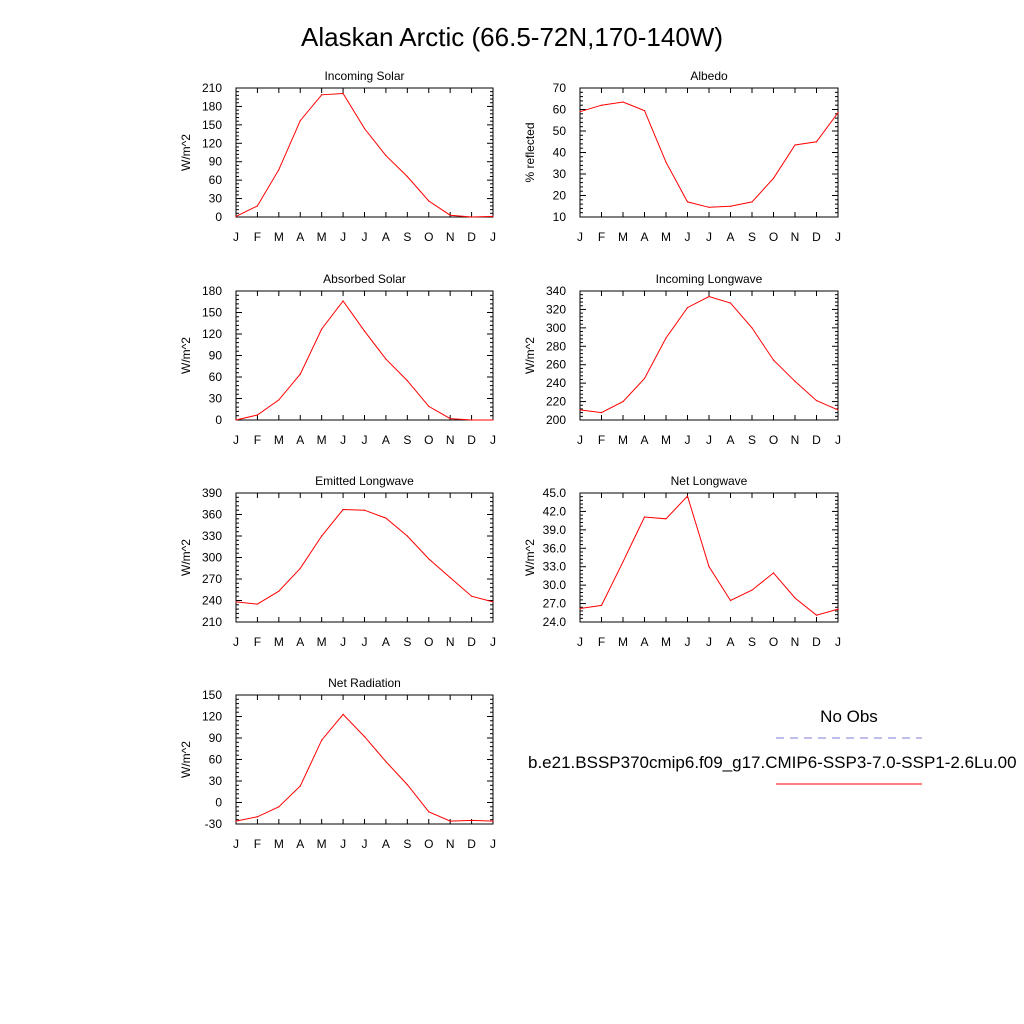  What do you see at coordinates (555, 530) in the screenshot?
I see `y-tick-label: 39.0` at bounding box center [555, 530].